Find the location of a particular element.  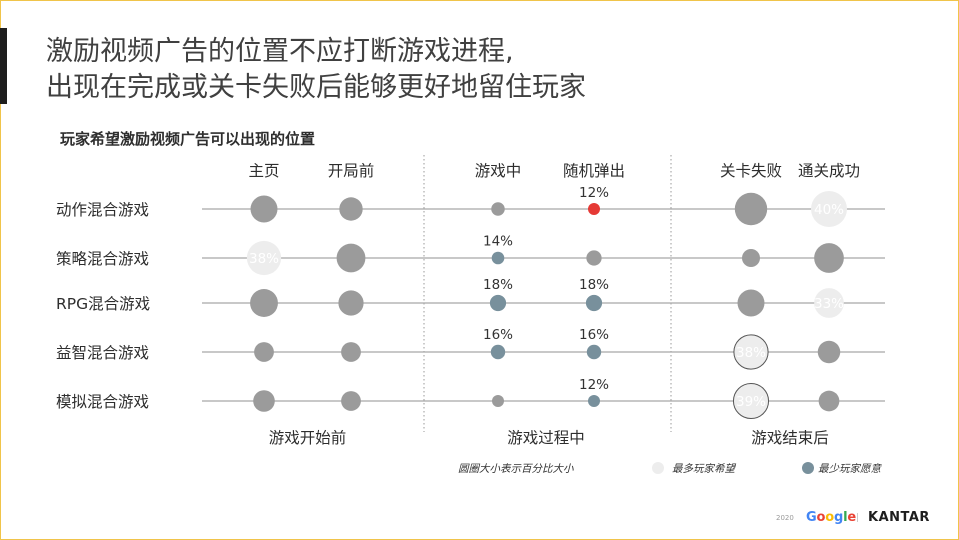

bubble-label-r5-c5: 39% is located at coordinates (751, 402).